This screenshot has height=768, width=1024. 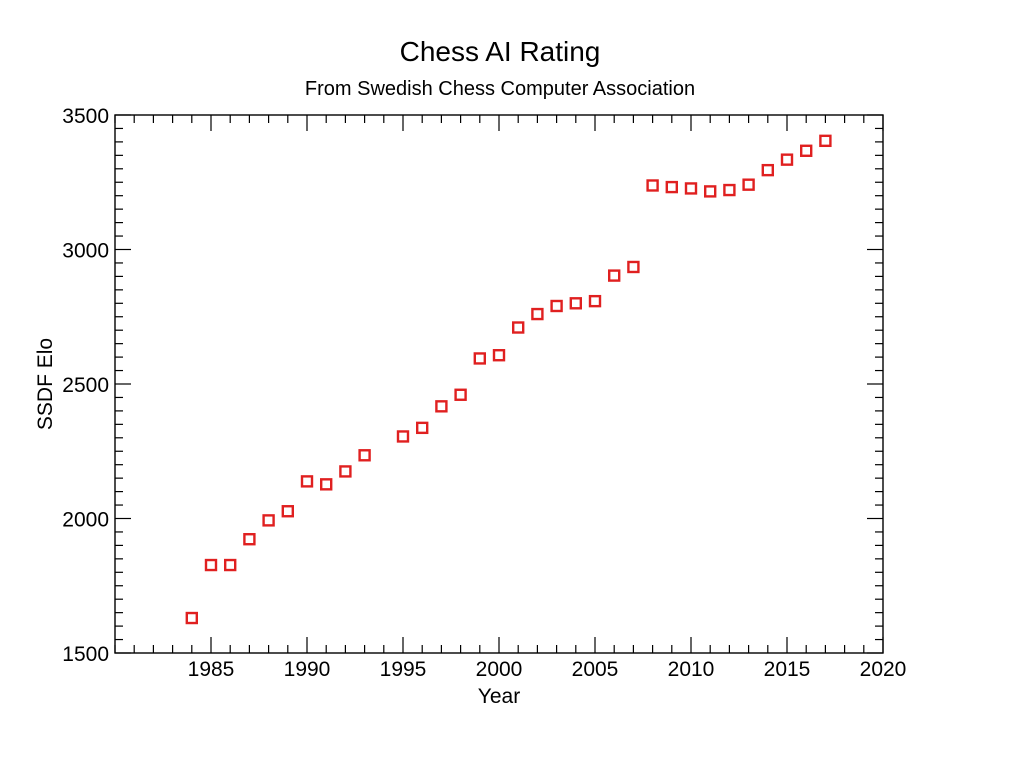 What do you see at coordinates (45, 384) in the screenshot?
I see `y-axis-label: SSDF Elo` at bounding box center [45, 384].